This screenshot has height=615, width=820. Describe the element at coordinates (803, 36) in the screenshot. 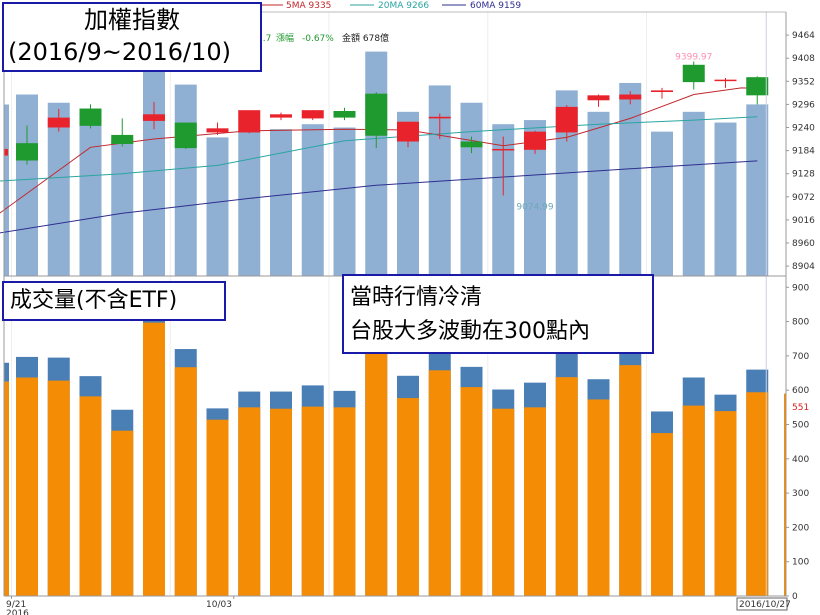

I see `price-tick-label: 9464` at that location.